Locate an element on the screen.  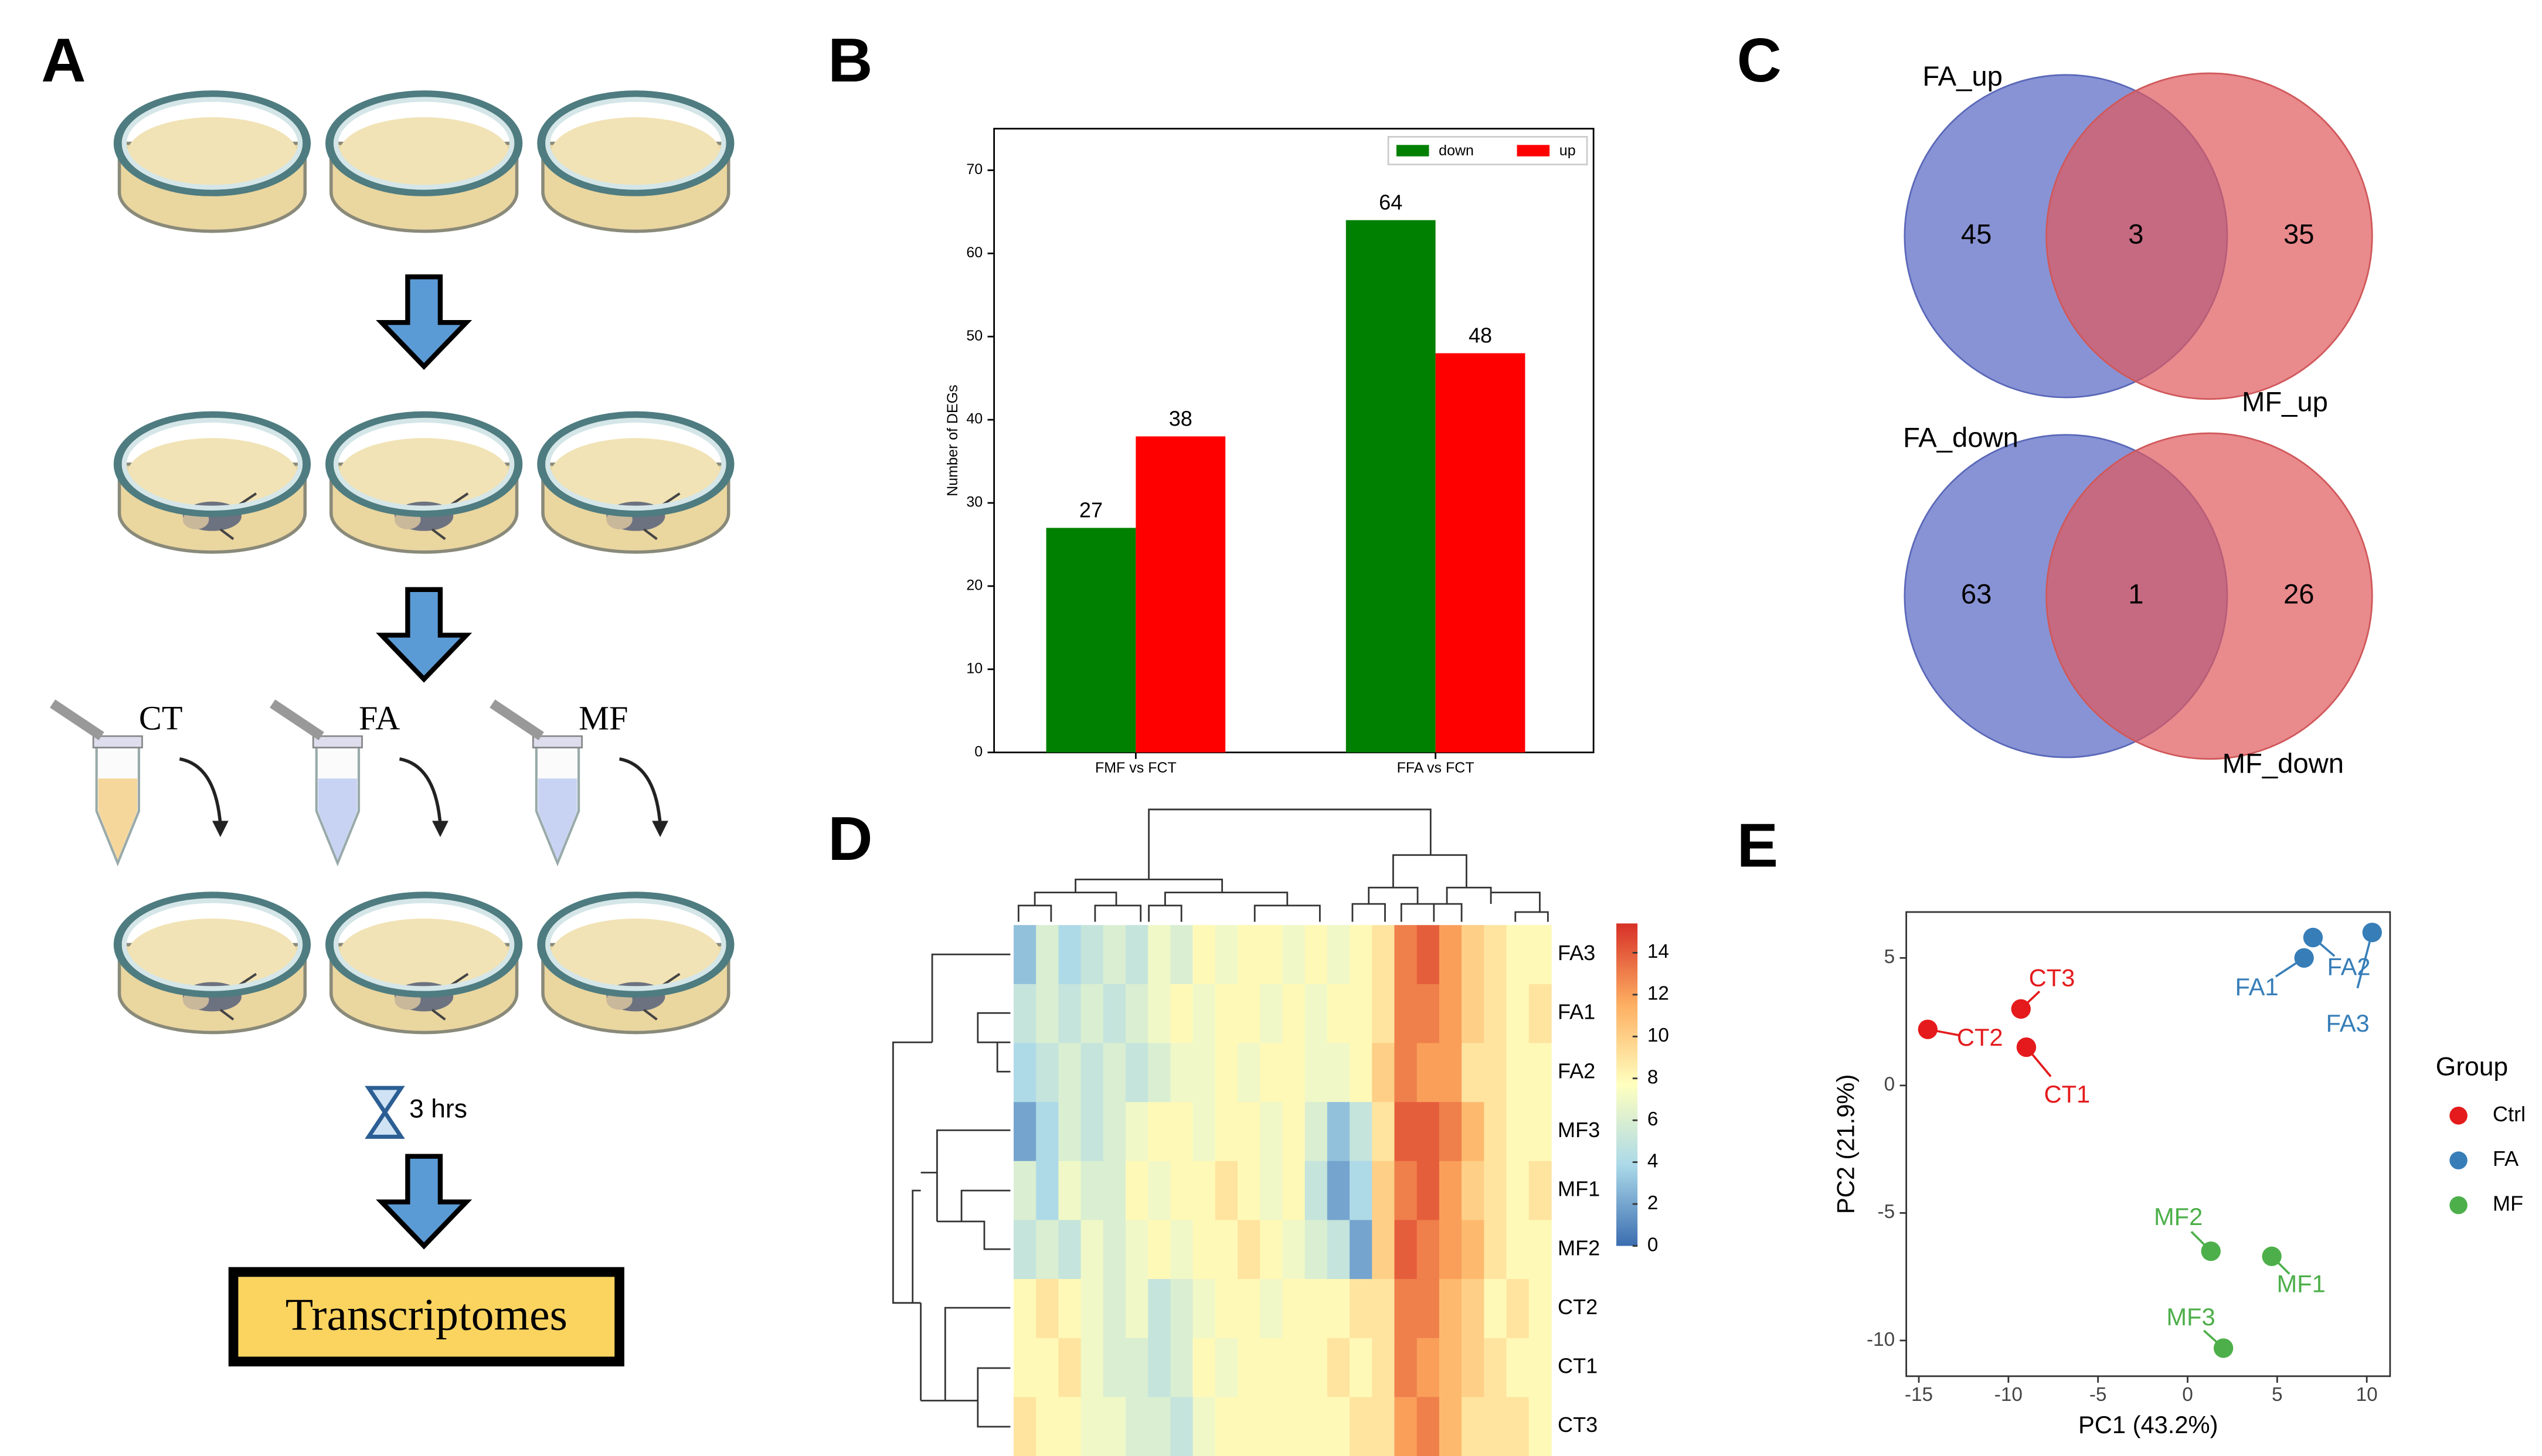
bar is located at coordinates (1390, 486).